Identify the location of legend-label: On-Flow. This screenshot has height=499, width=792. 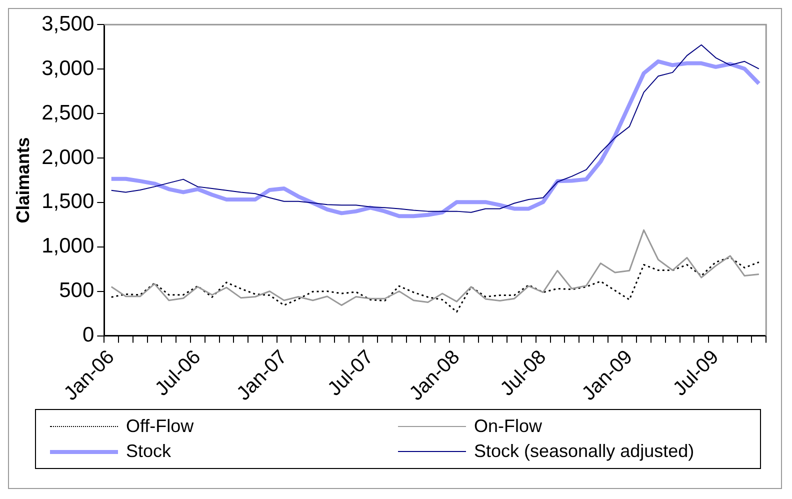
(508, 426).